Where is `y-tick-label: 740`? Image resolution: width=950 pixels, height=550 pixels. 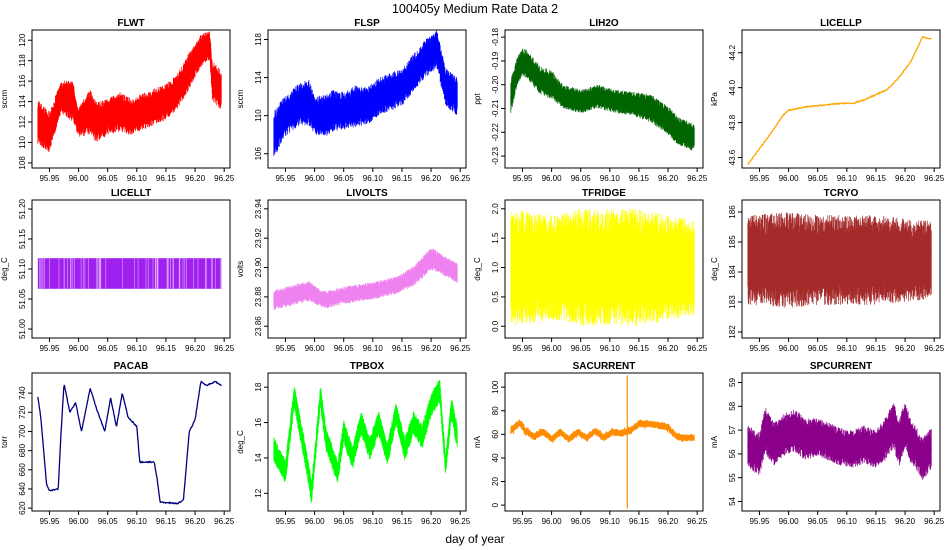
y-tick-label: 740 is located at coordinates (22, 393).